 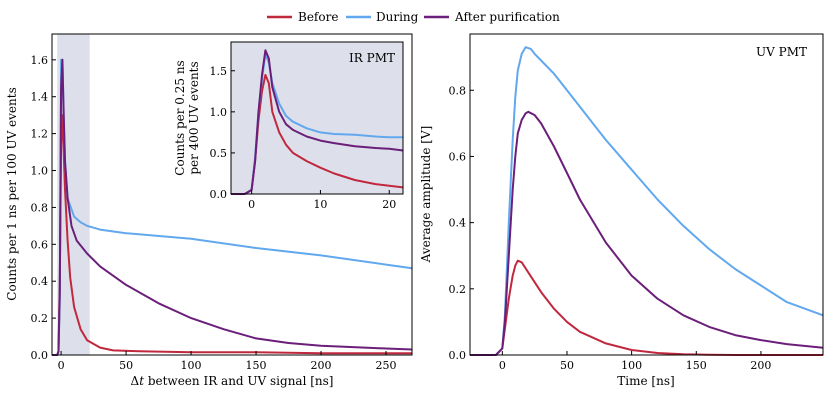 What do you see at coordinates (458, 289) in the screenshot?
I see `right-ytick-label: 0.2` at bounding box center [458, 289].